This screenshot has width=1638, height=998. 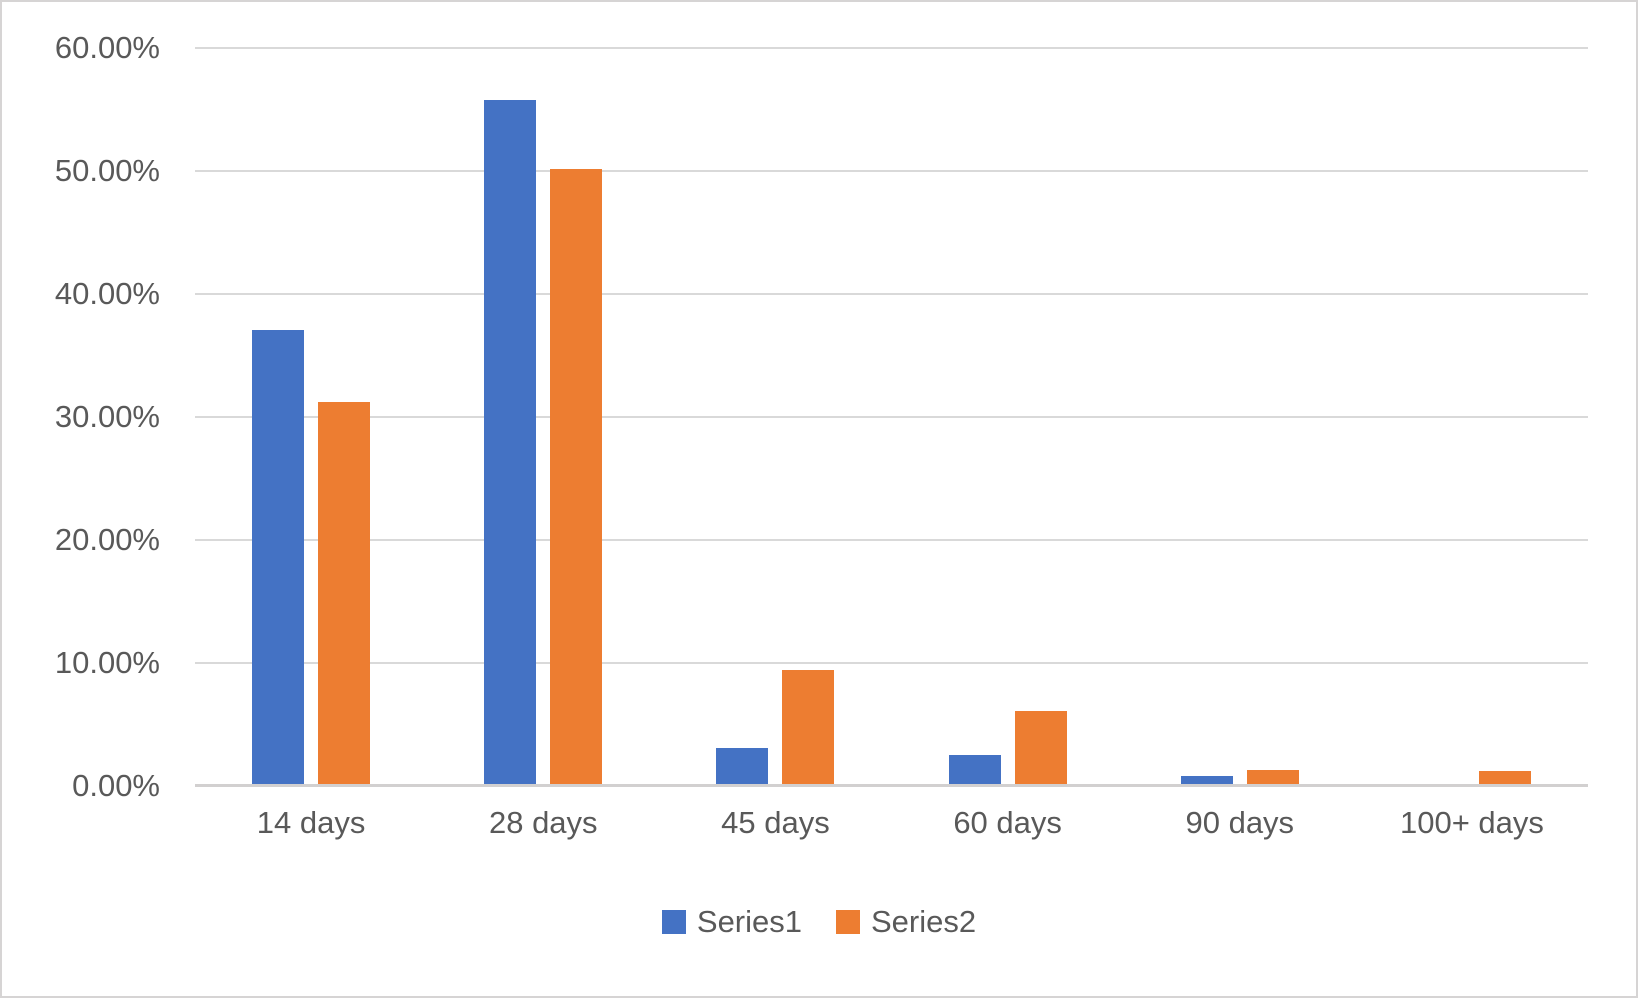 What do you see at coordinates (1007, 822) in the screenshot?
I see `x-axis-label: 60 days` at bounding box center [1007, 822].